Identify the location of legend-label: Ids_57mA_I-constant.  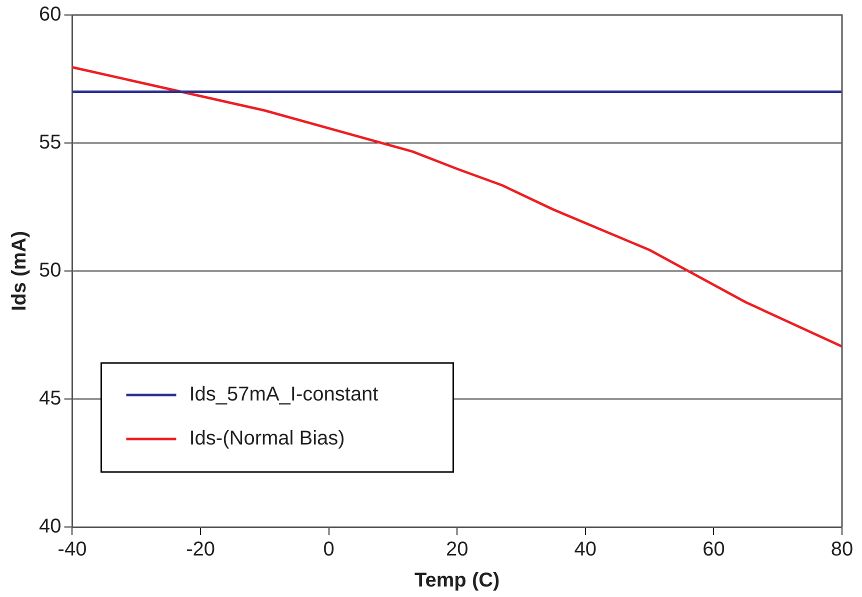
(284, 395).